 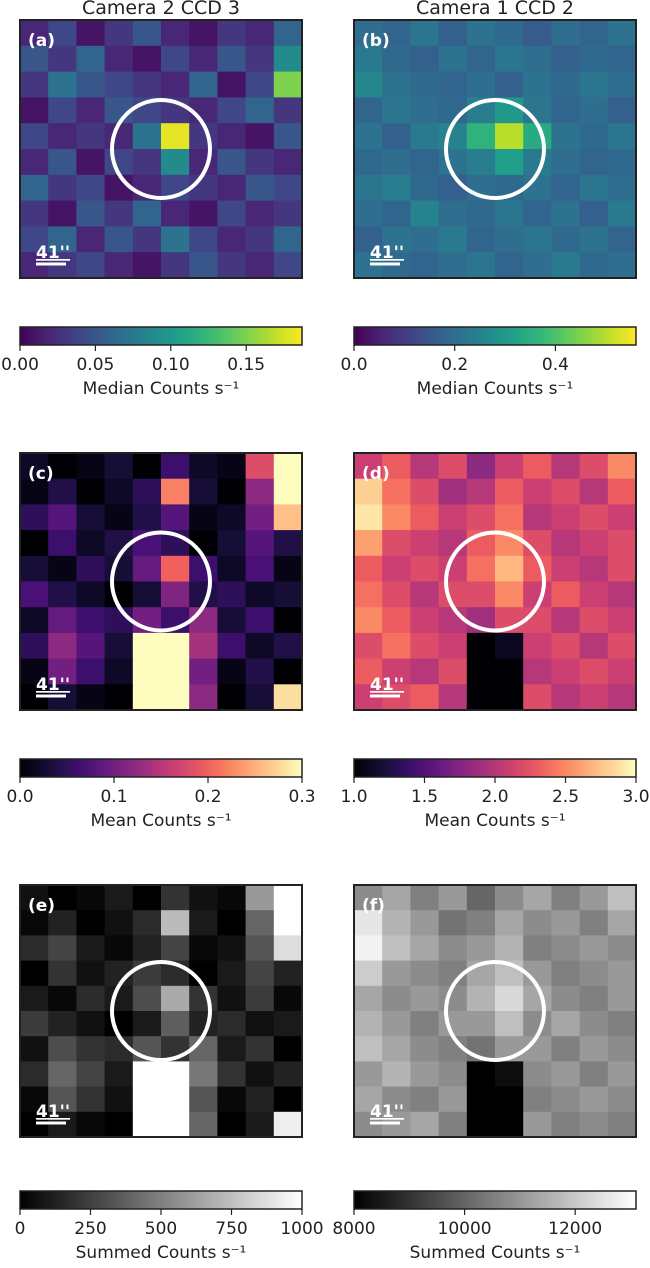 What do you see at coordinates (161, 1011) in the screenshot?
I see `panel-frame` at bounding box center [161, 1011].